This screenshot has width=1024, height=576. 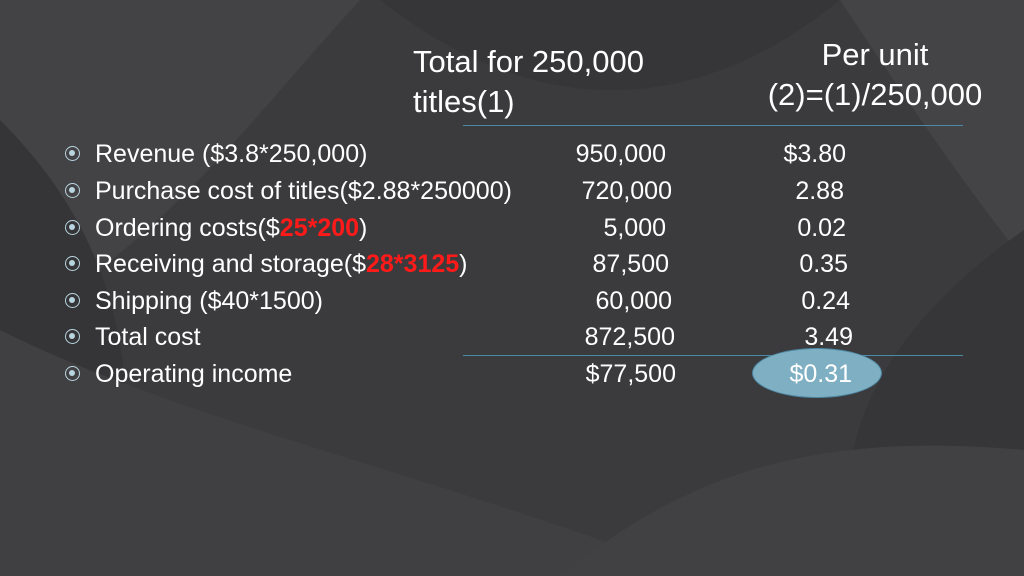 What do you see at coordinates (413, 264) in the screenshot?
I see `receiving-storage-highlight: 28*3125` at bounding box center [413, 264].